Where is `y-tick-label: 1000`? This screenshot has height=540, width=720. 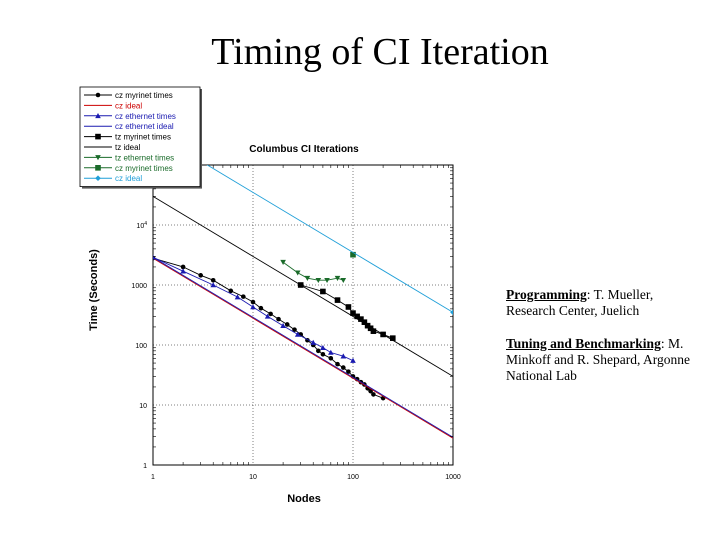
y-tick-label: 1000 is located at coordinates (139, 286).